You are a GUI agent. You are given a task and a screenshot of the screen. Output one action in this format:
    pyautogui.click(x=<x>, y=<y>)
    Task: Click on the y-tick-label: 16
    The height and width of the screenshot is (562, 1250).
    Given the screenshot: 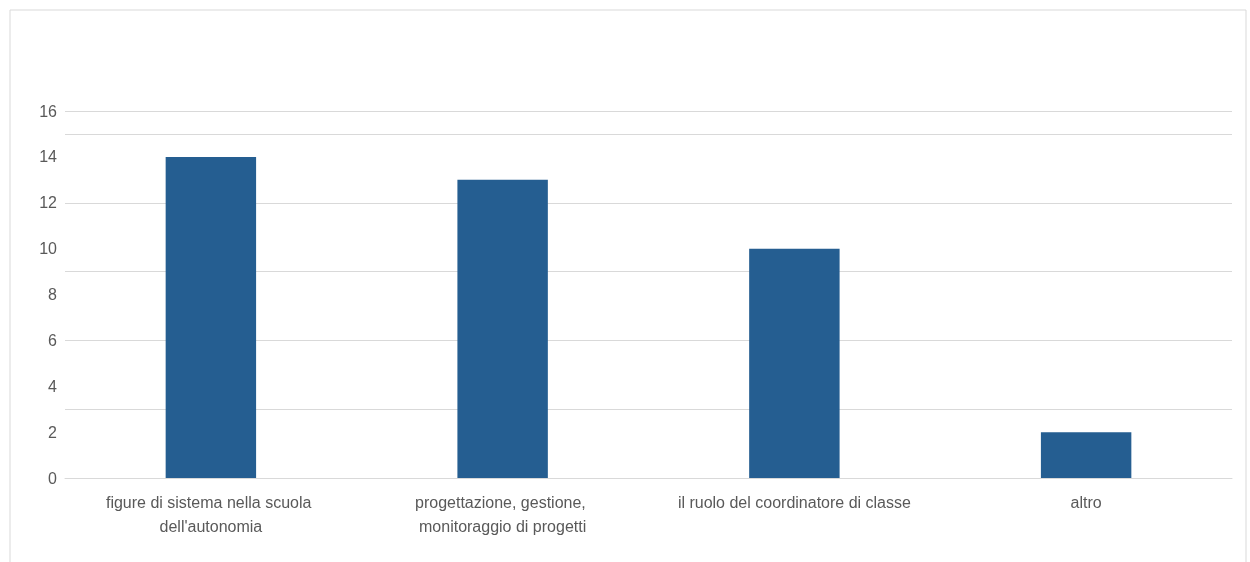 What is the action you would take?
    pyautogui.click(x=48, y=111)
    